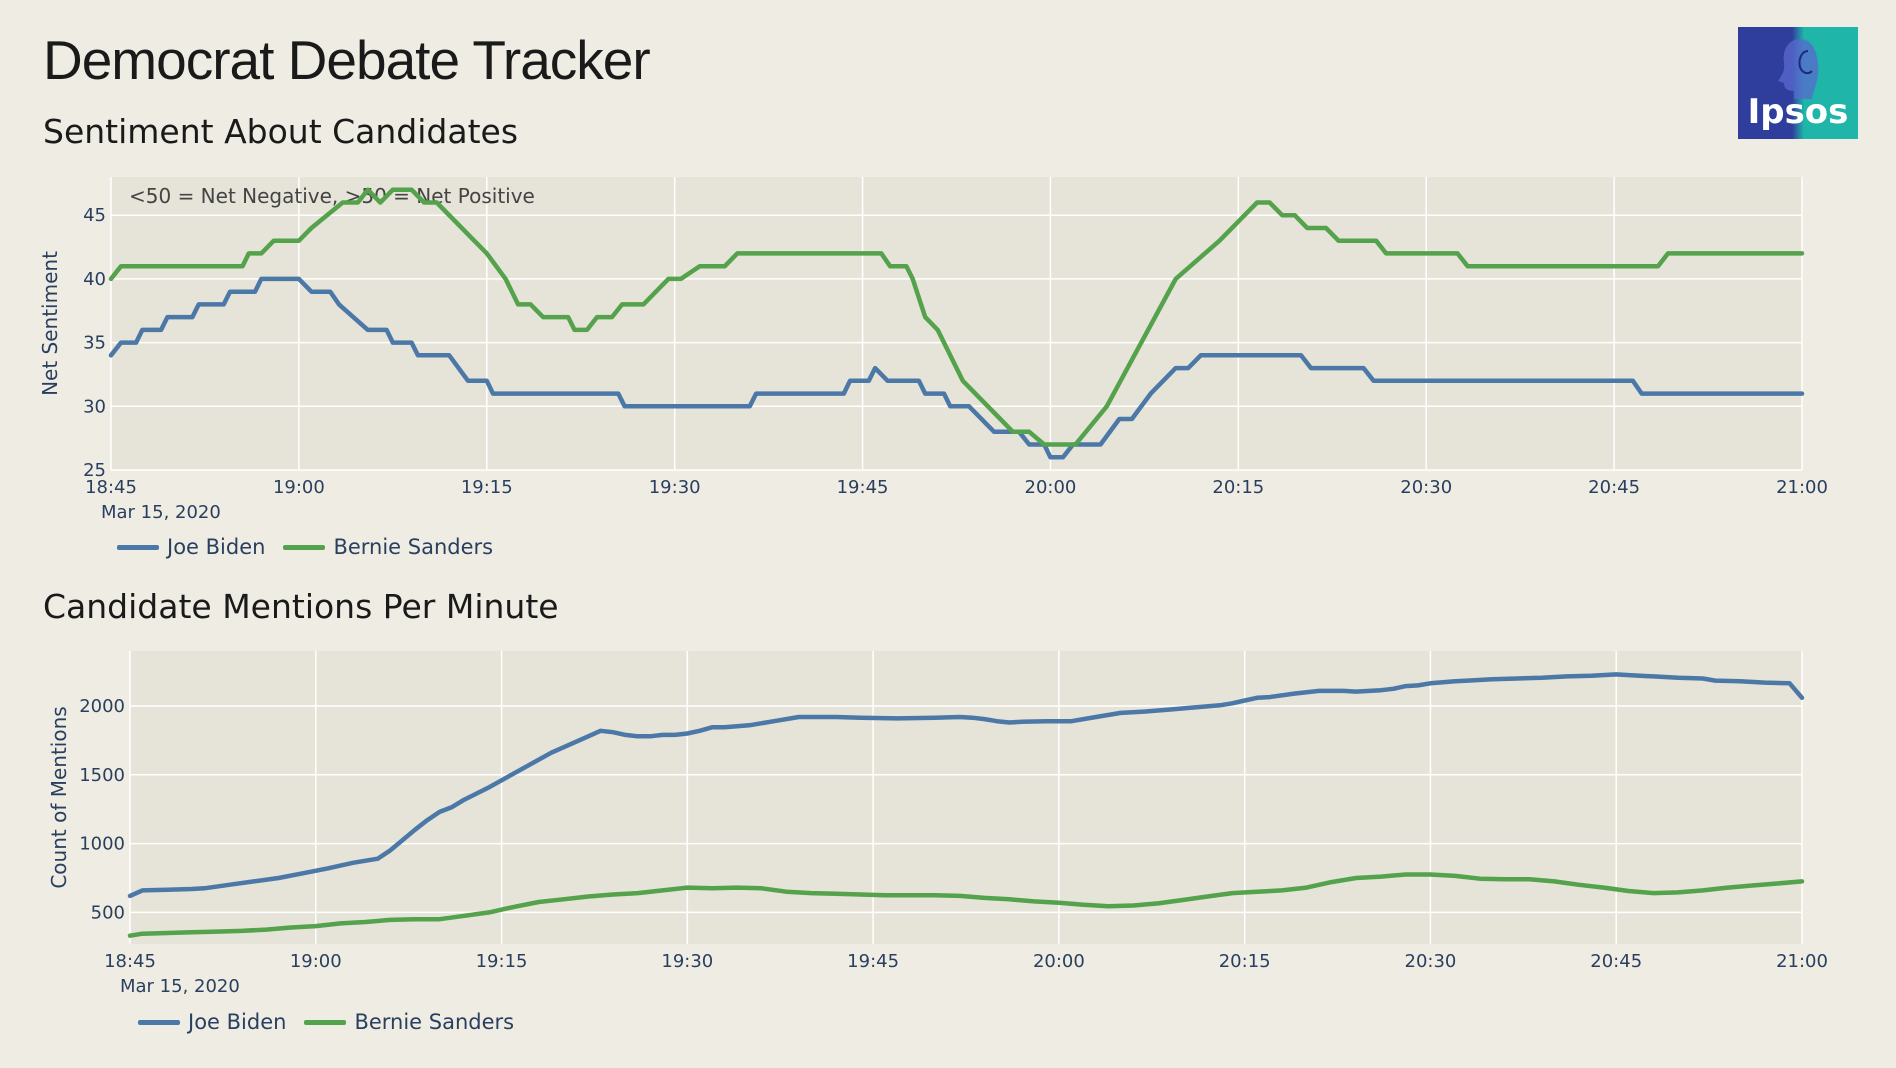 This screenshot has height=1068, width=1896. I want to click on y-axis-title: Net Sentiment, so click(50, 323).